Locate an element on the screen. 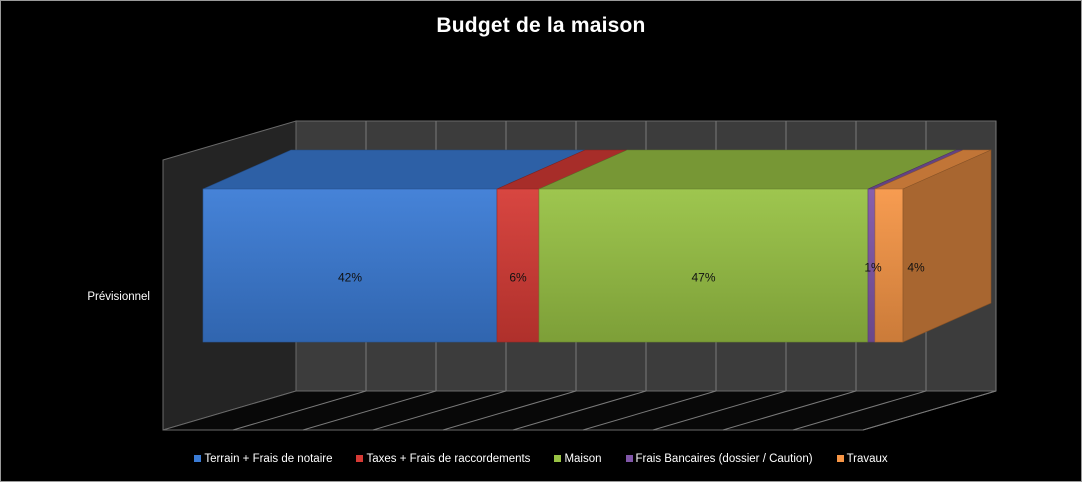 This screenshot has height=482, width=1082. bar-travaux-side is located at coordinates (947, 246).